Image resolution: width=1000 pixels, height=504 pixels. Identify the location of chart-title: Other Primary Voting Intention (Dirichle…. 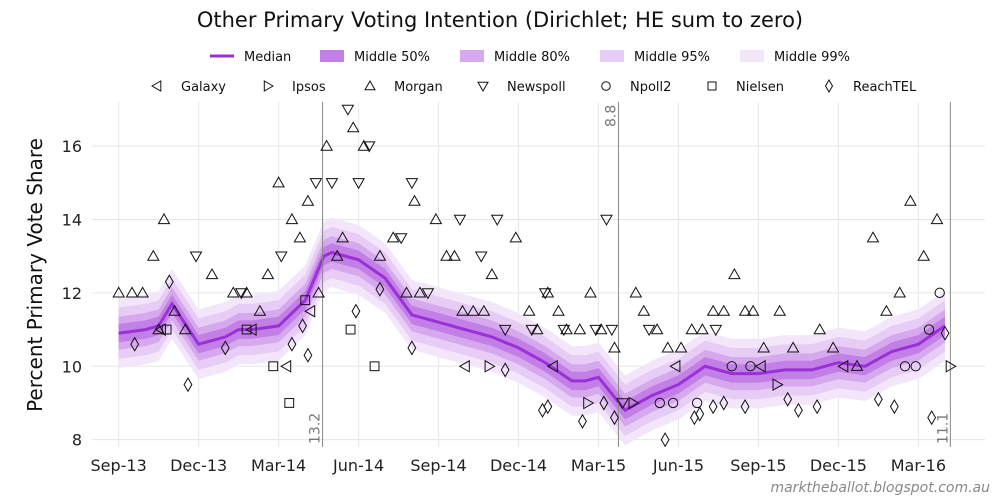
(500, 20).